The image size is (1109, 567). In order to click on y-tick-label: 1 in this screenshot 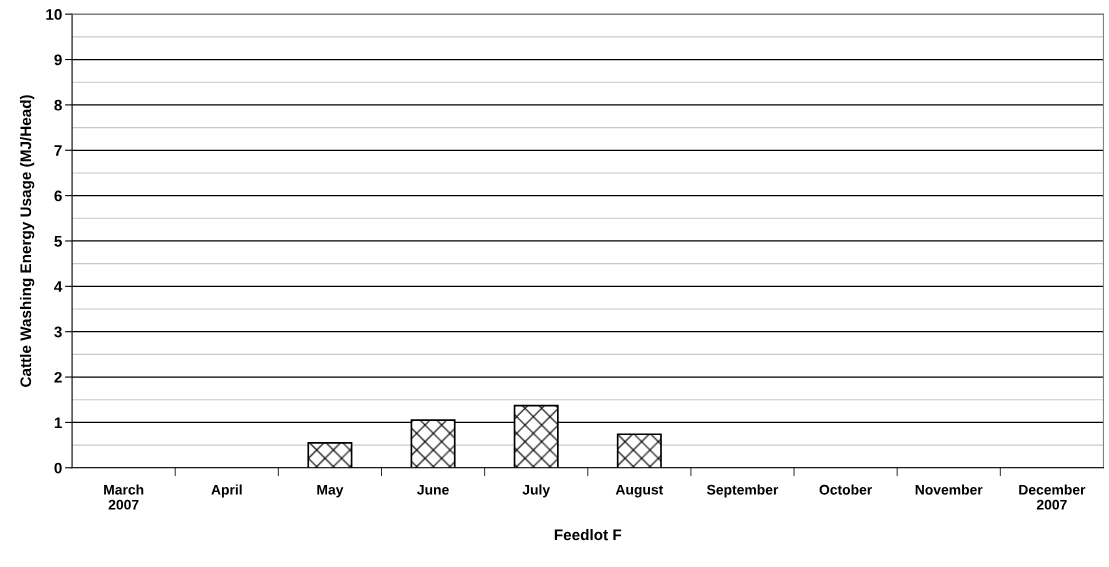, I will do `click(58, 422)`.